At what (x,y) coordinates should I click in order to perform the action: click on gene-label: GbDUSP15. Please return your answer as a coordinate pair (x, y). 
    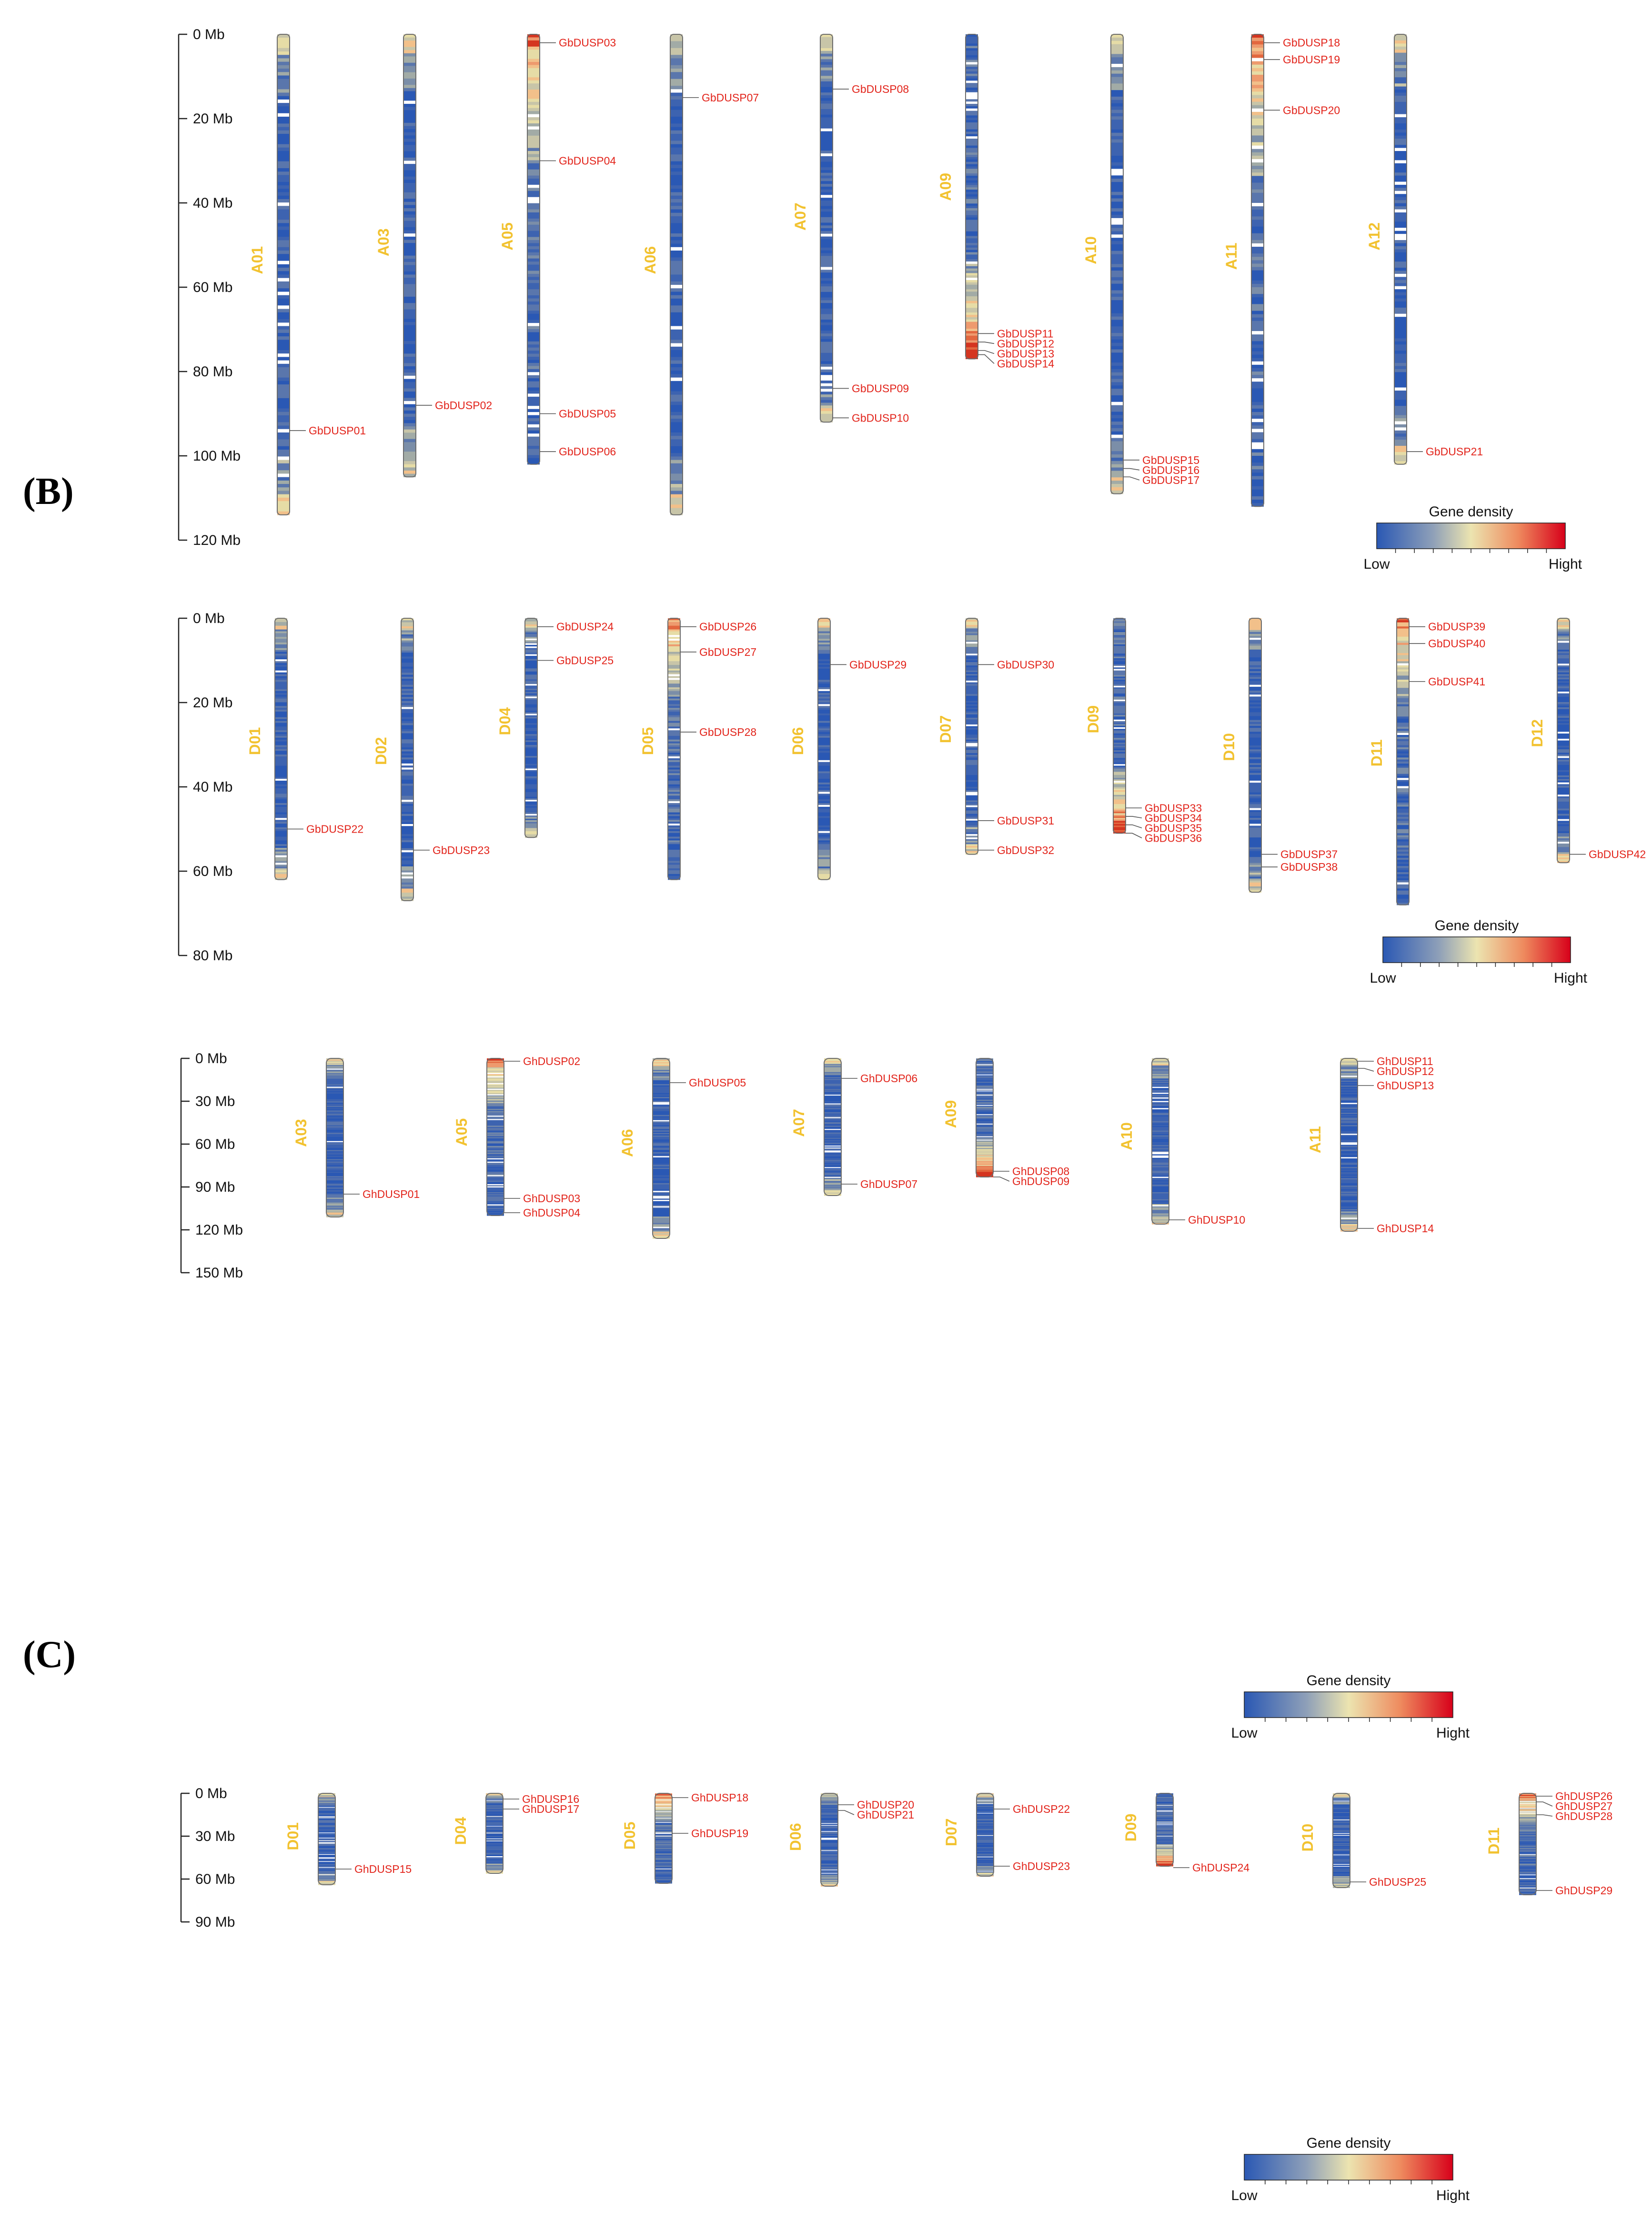
    Looking at the image, I should click on (1170, 460).